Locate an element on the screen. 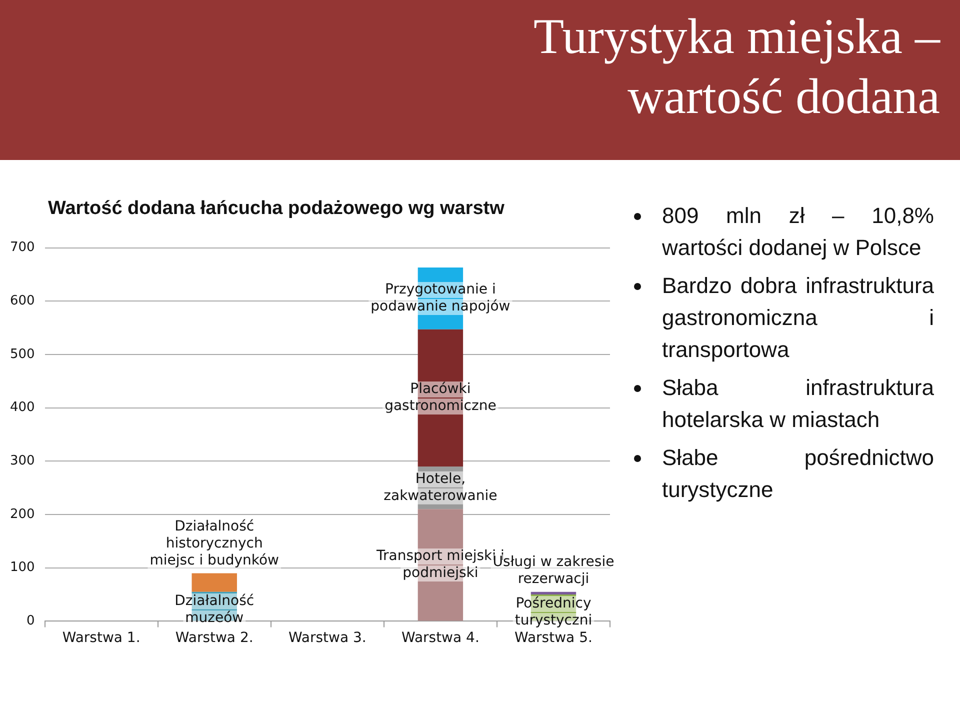 This screenshot has height=720, width=960. text: Słabe pośrednictwo turystyczne is located at coordinates (798, 474).